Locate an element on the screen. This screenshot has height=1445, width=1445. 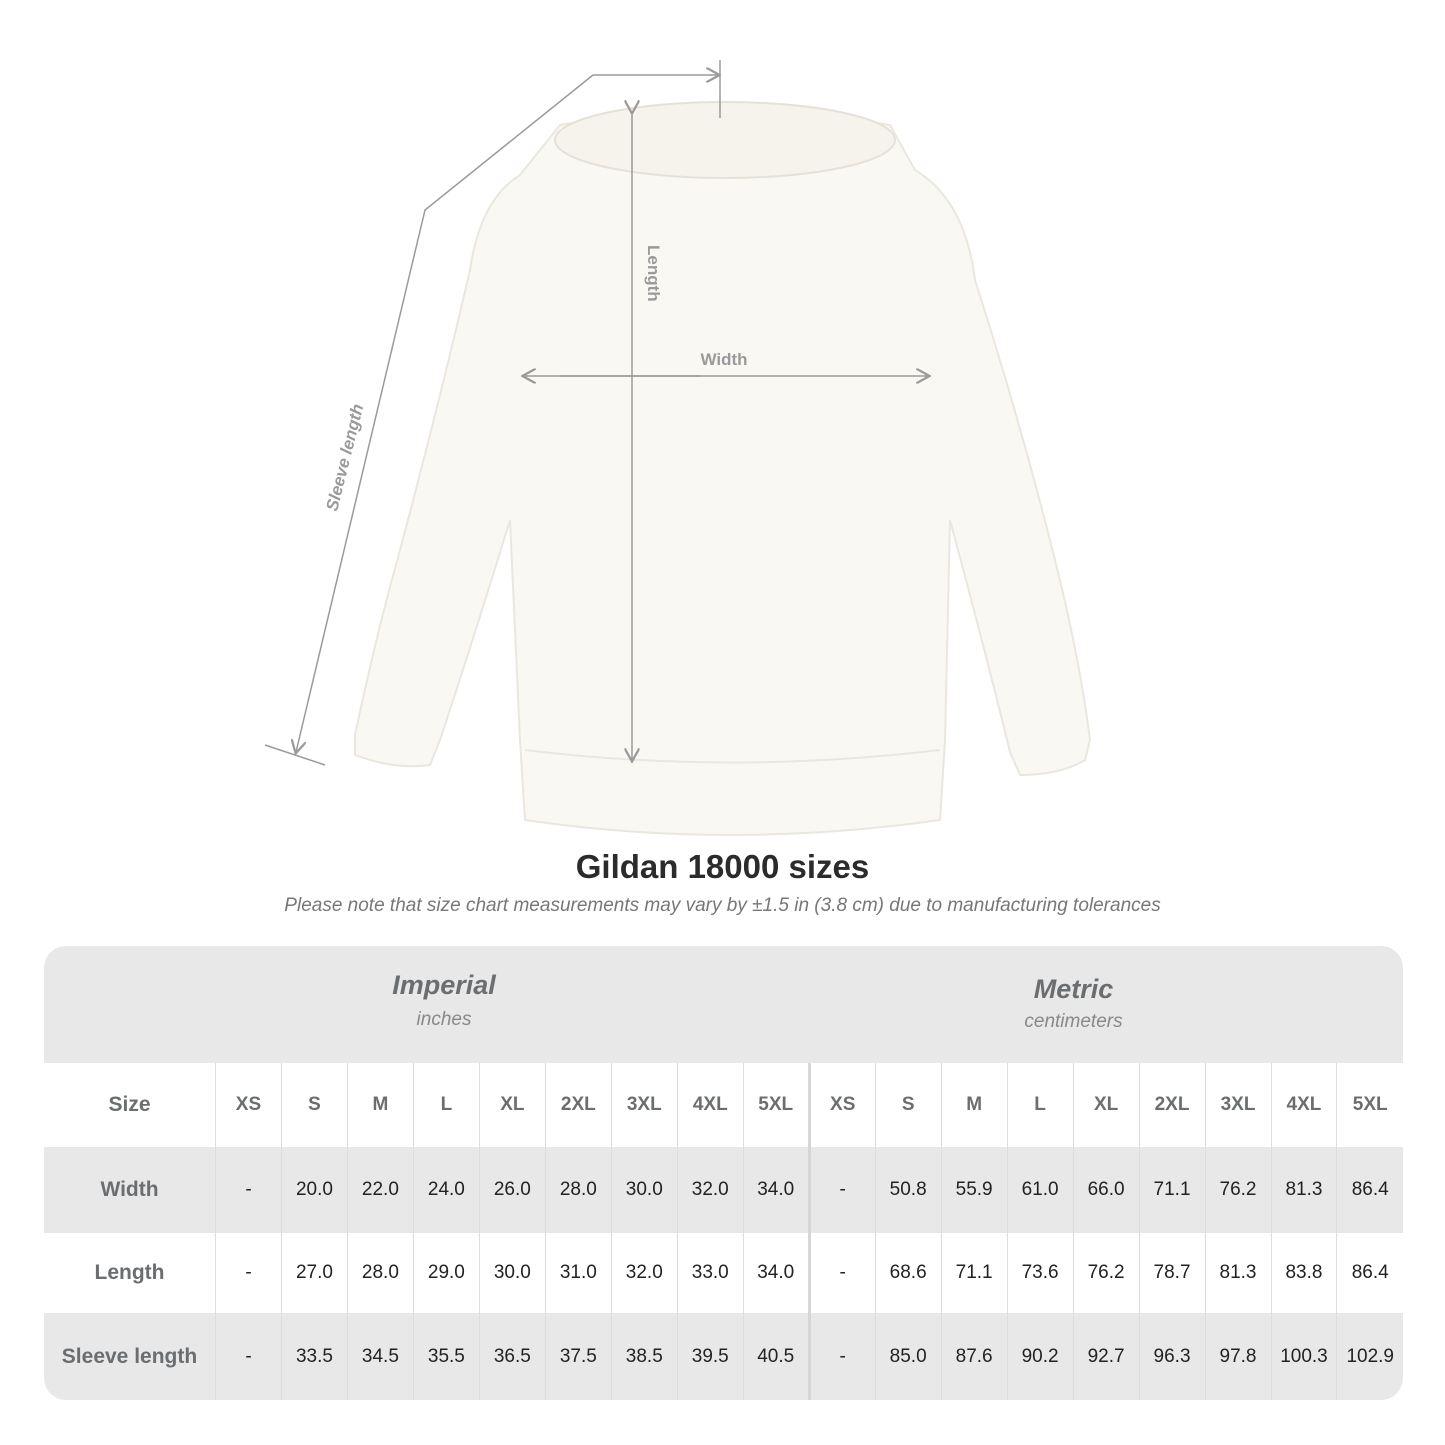
metric-cell: 61.0 is located at coordinates (1040, 1190).